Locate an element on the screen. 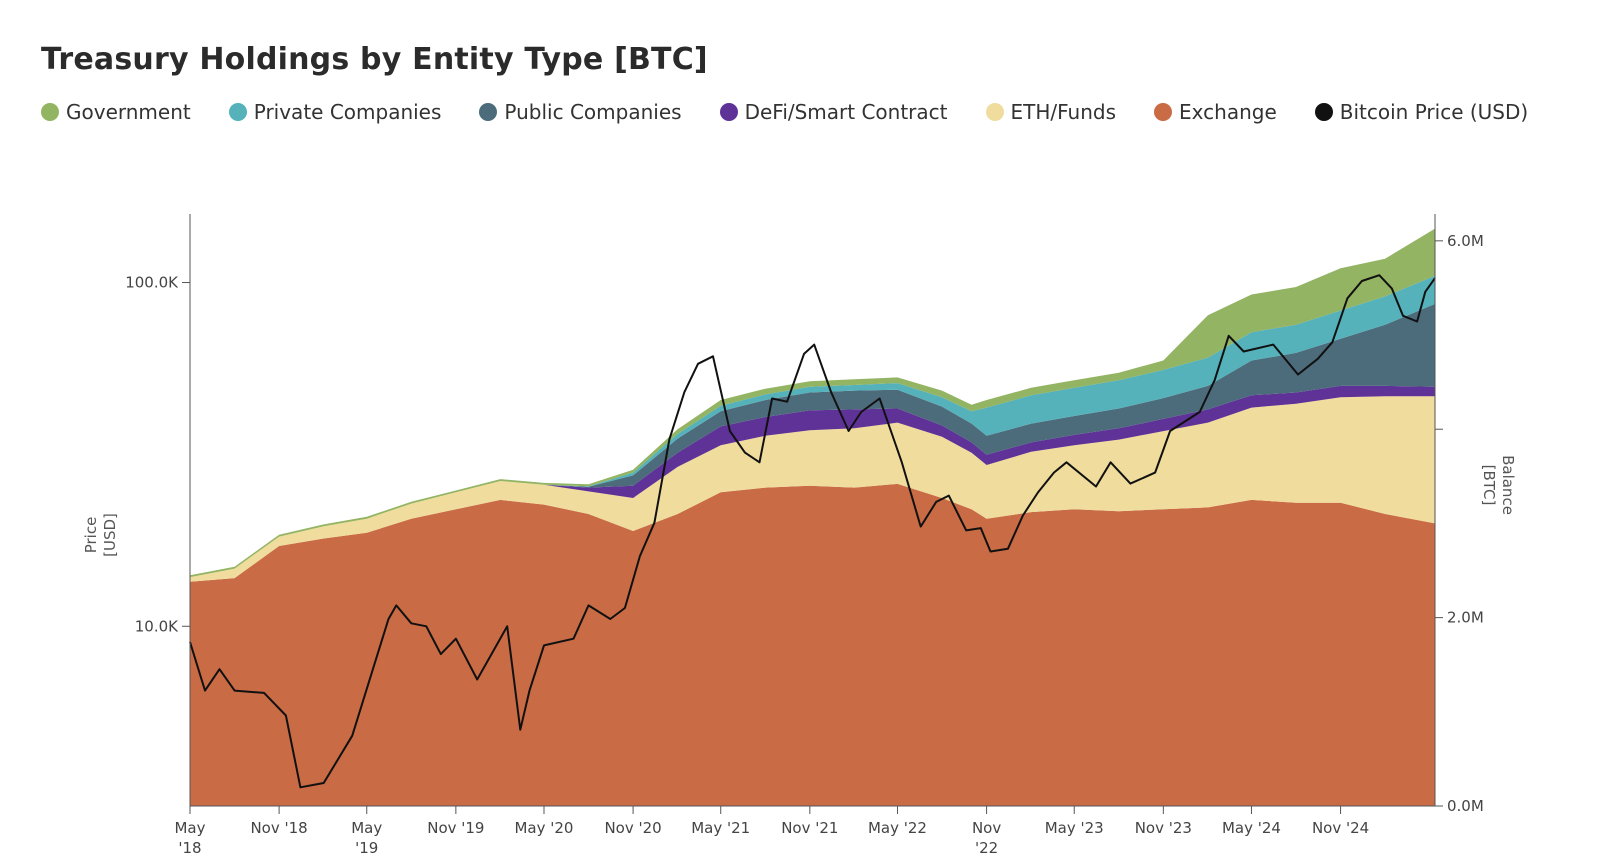 The height and width of the screenshot is (865, 1600). x-tick-label: May '21 is located at coordinates (720, 828).